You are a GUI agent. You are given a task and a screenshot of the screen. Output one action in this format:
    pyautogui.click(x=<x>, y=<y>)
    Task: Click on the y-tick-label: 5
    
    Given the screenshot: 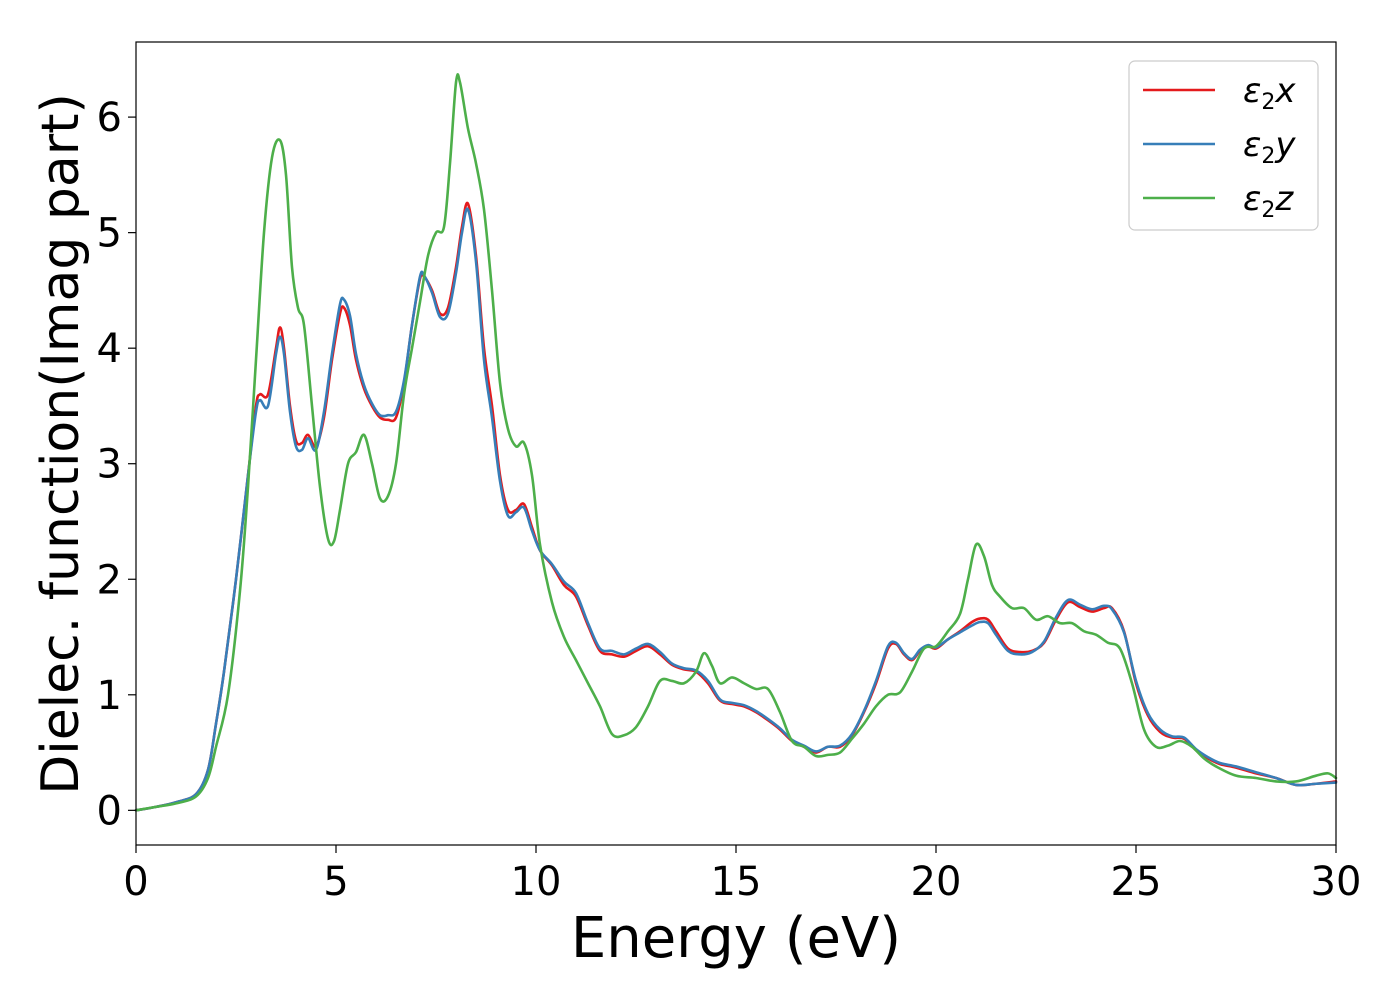 What is the action you would take?
    pyautogui.click(x=109, y=234)
    